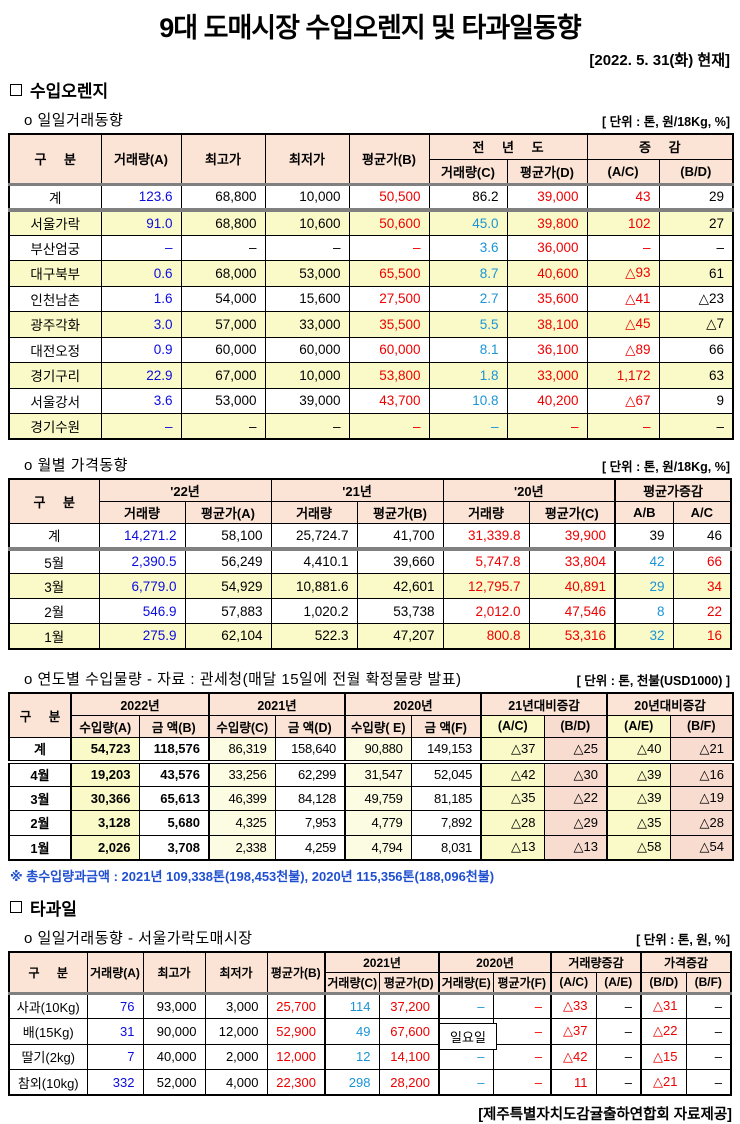  What do you see at coordinates (223, 400) in the screenshot?
I see `table-cell: 53,000` at bounding box center [223, 400].